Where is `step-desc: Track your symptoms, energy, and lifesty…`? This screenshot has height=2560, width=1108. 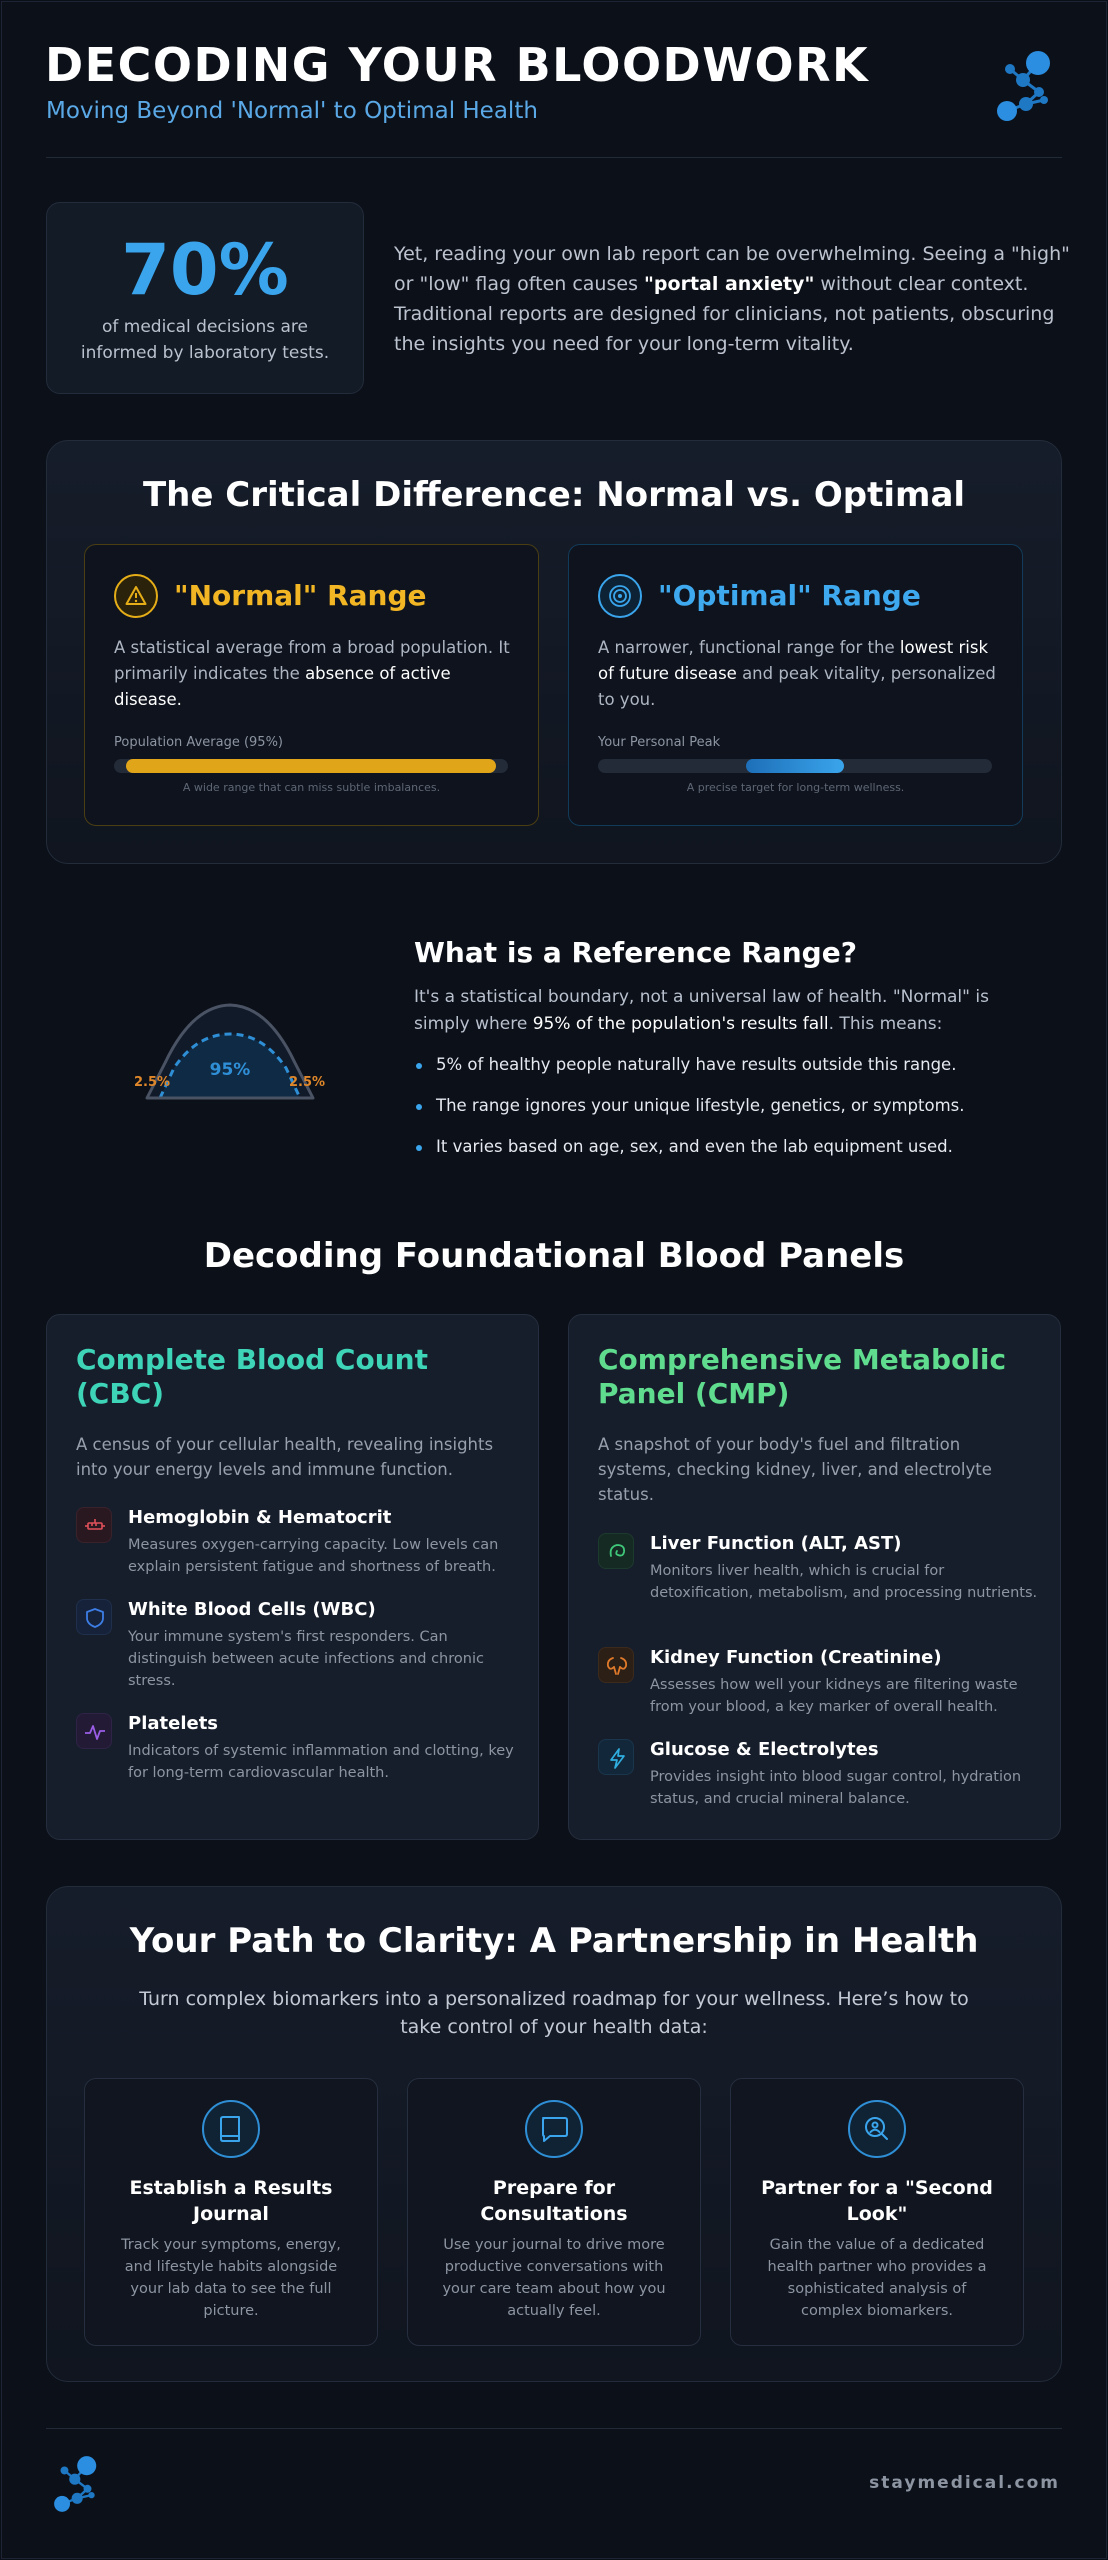
step-desc: Track your symptoms, energy, and lifesty… is located at coordinates (231, 2278).